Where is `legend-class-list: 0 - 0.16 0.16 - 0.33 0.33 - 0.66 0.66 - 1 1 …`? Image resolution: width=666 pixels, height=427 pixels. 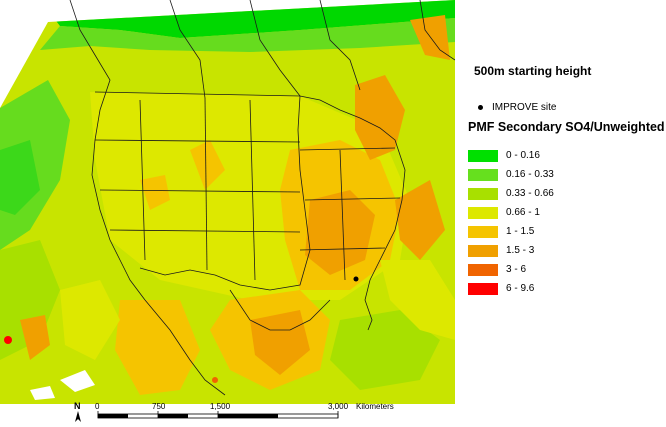 legend-class-list: 0 - 0.16 0.16 - 0.33 0.33 - 0.66 0.66 - 1 1 … is located at coordinates (511, 222).